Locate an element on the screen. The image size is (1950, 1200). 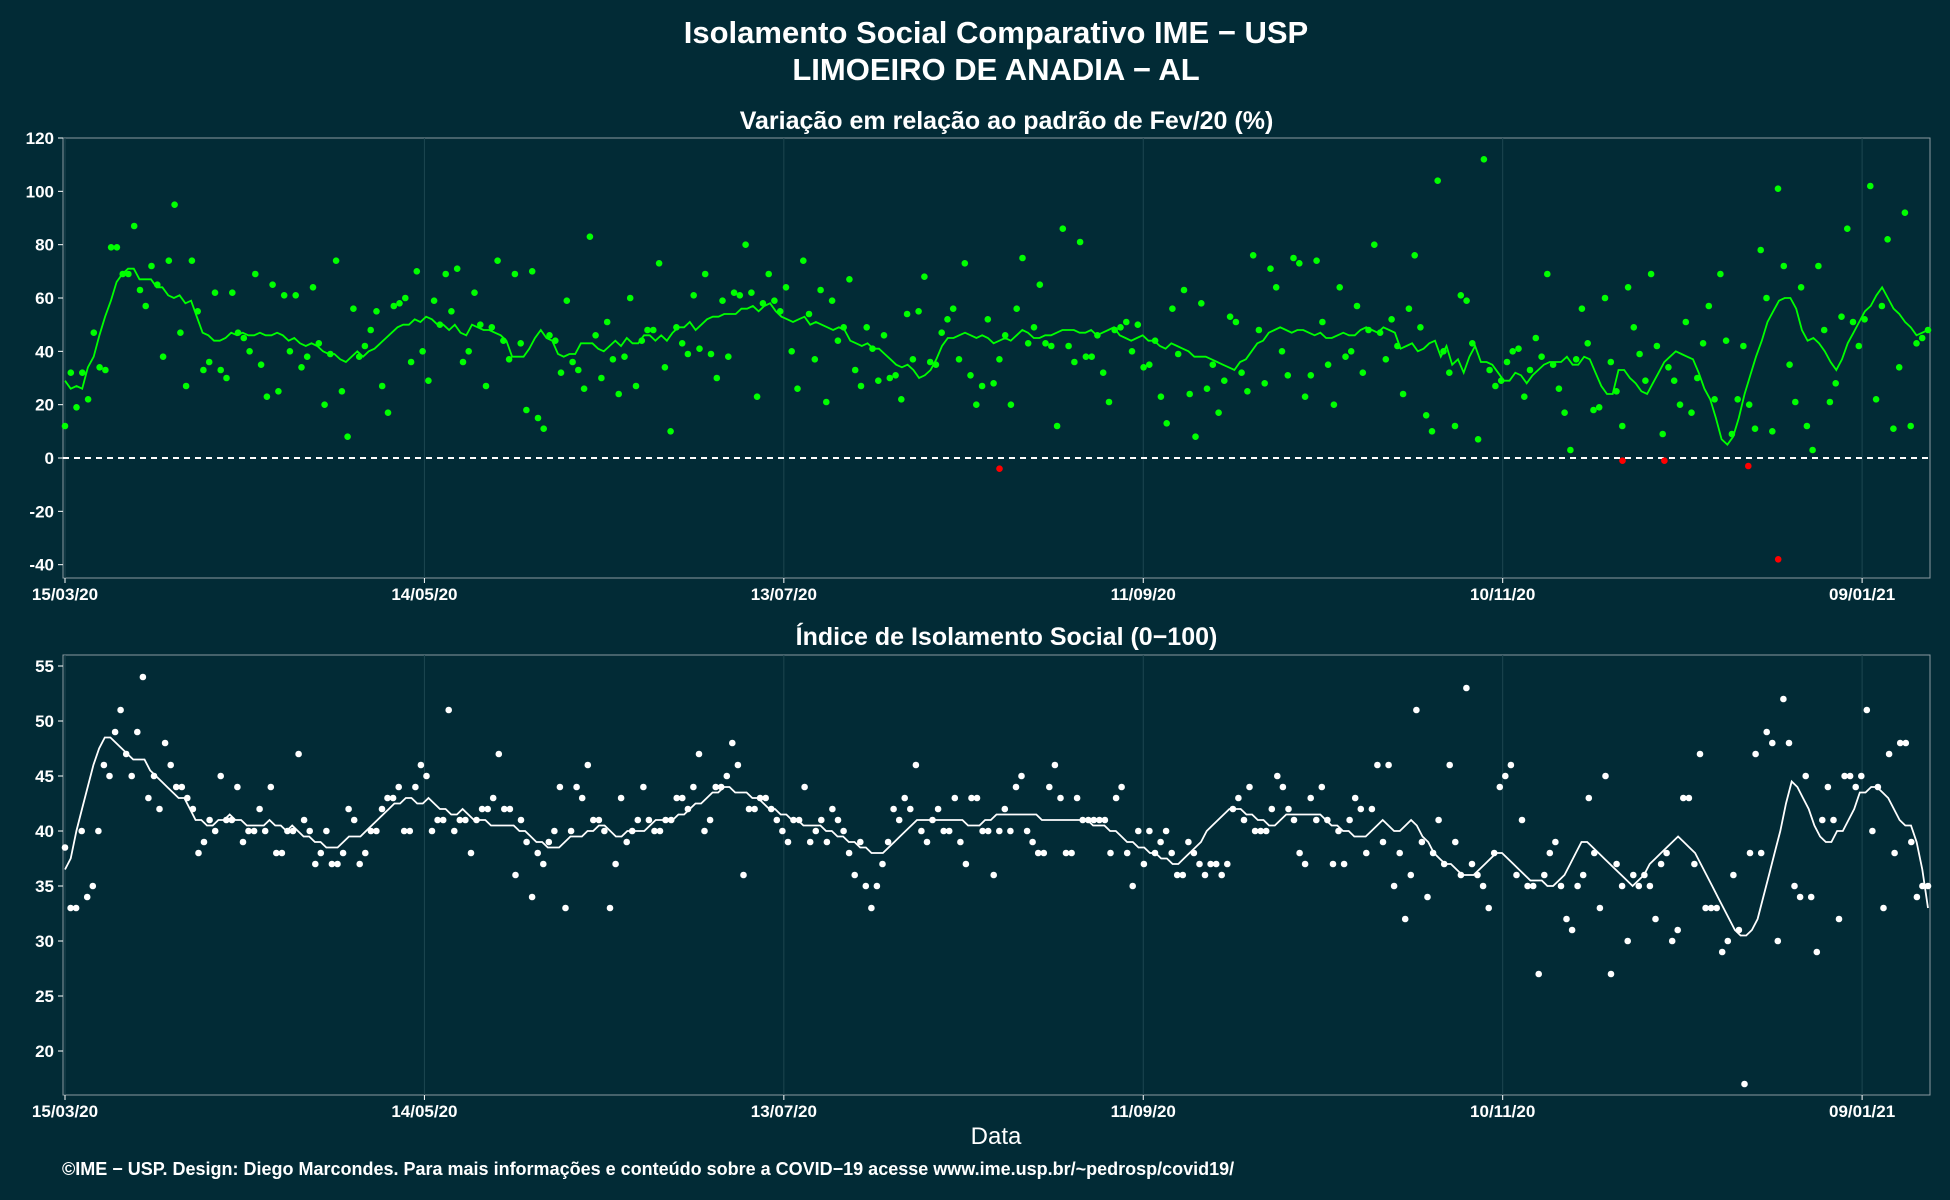
x-tick-label: 13/07/20 is located at coordinates (784, 594).